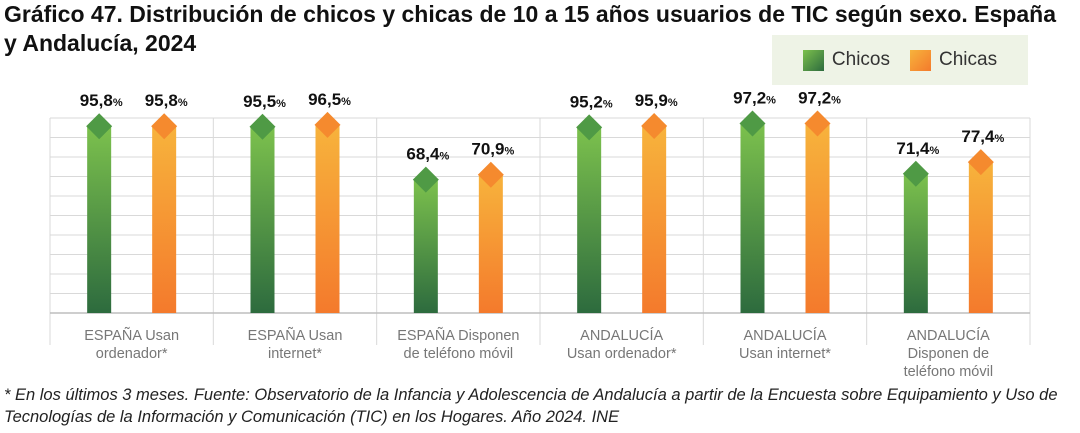 The width and height of the screenshot is (1080, 433). Describe the element at coordinates (131, 354) in the screenshot. I see `x-tick-label-line: ordenador*` at that location.